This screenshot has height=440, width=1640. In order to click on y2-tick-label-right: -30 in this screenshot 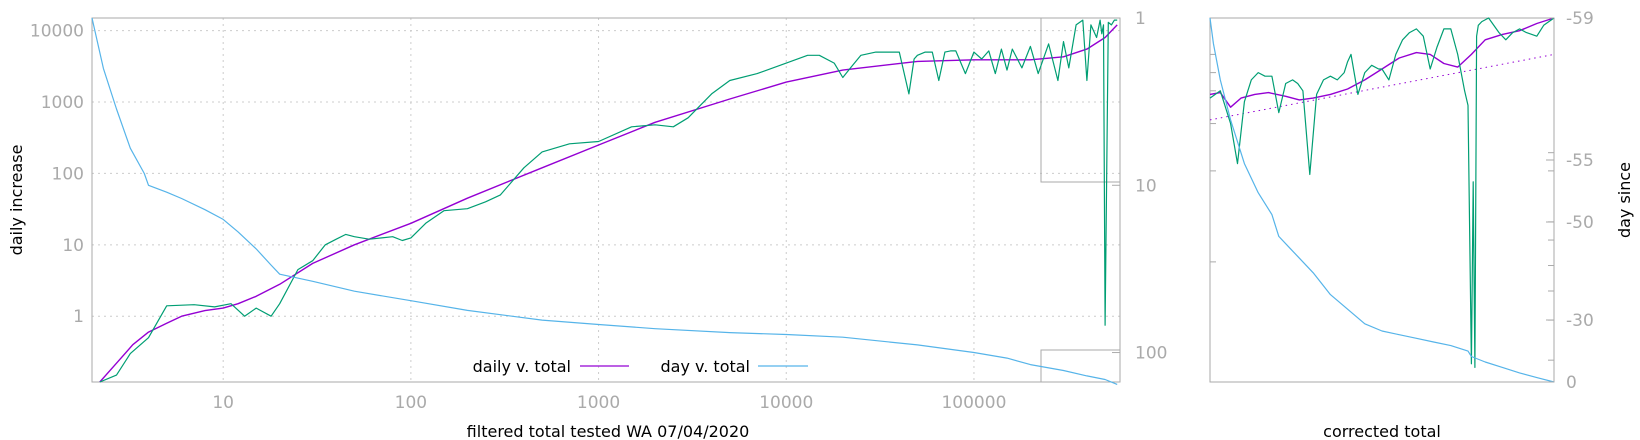, I will do `click(1580, 321)`.